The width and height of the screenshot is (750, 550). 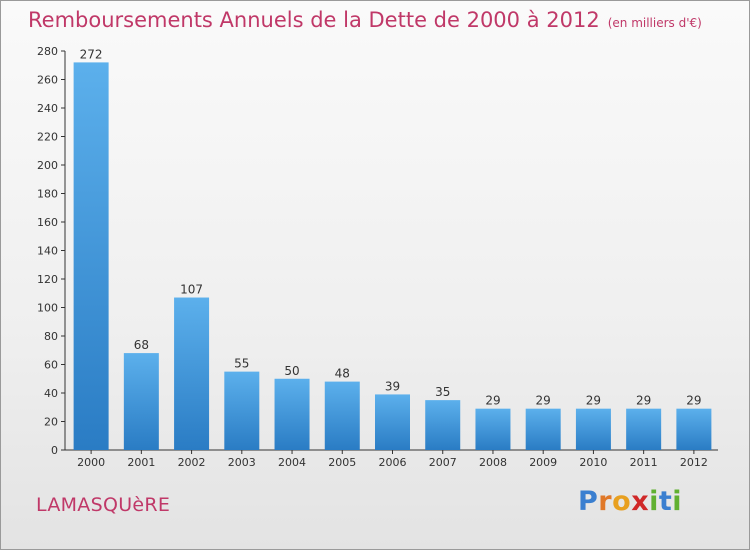 I want to click on bar-2000, so click(x=91, y=256).